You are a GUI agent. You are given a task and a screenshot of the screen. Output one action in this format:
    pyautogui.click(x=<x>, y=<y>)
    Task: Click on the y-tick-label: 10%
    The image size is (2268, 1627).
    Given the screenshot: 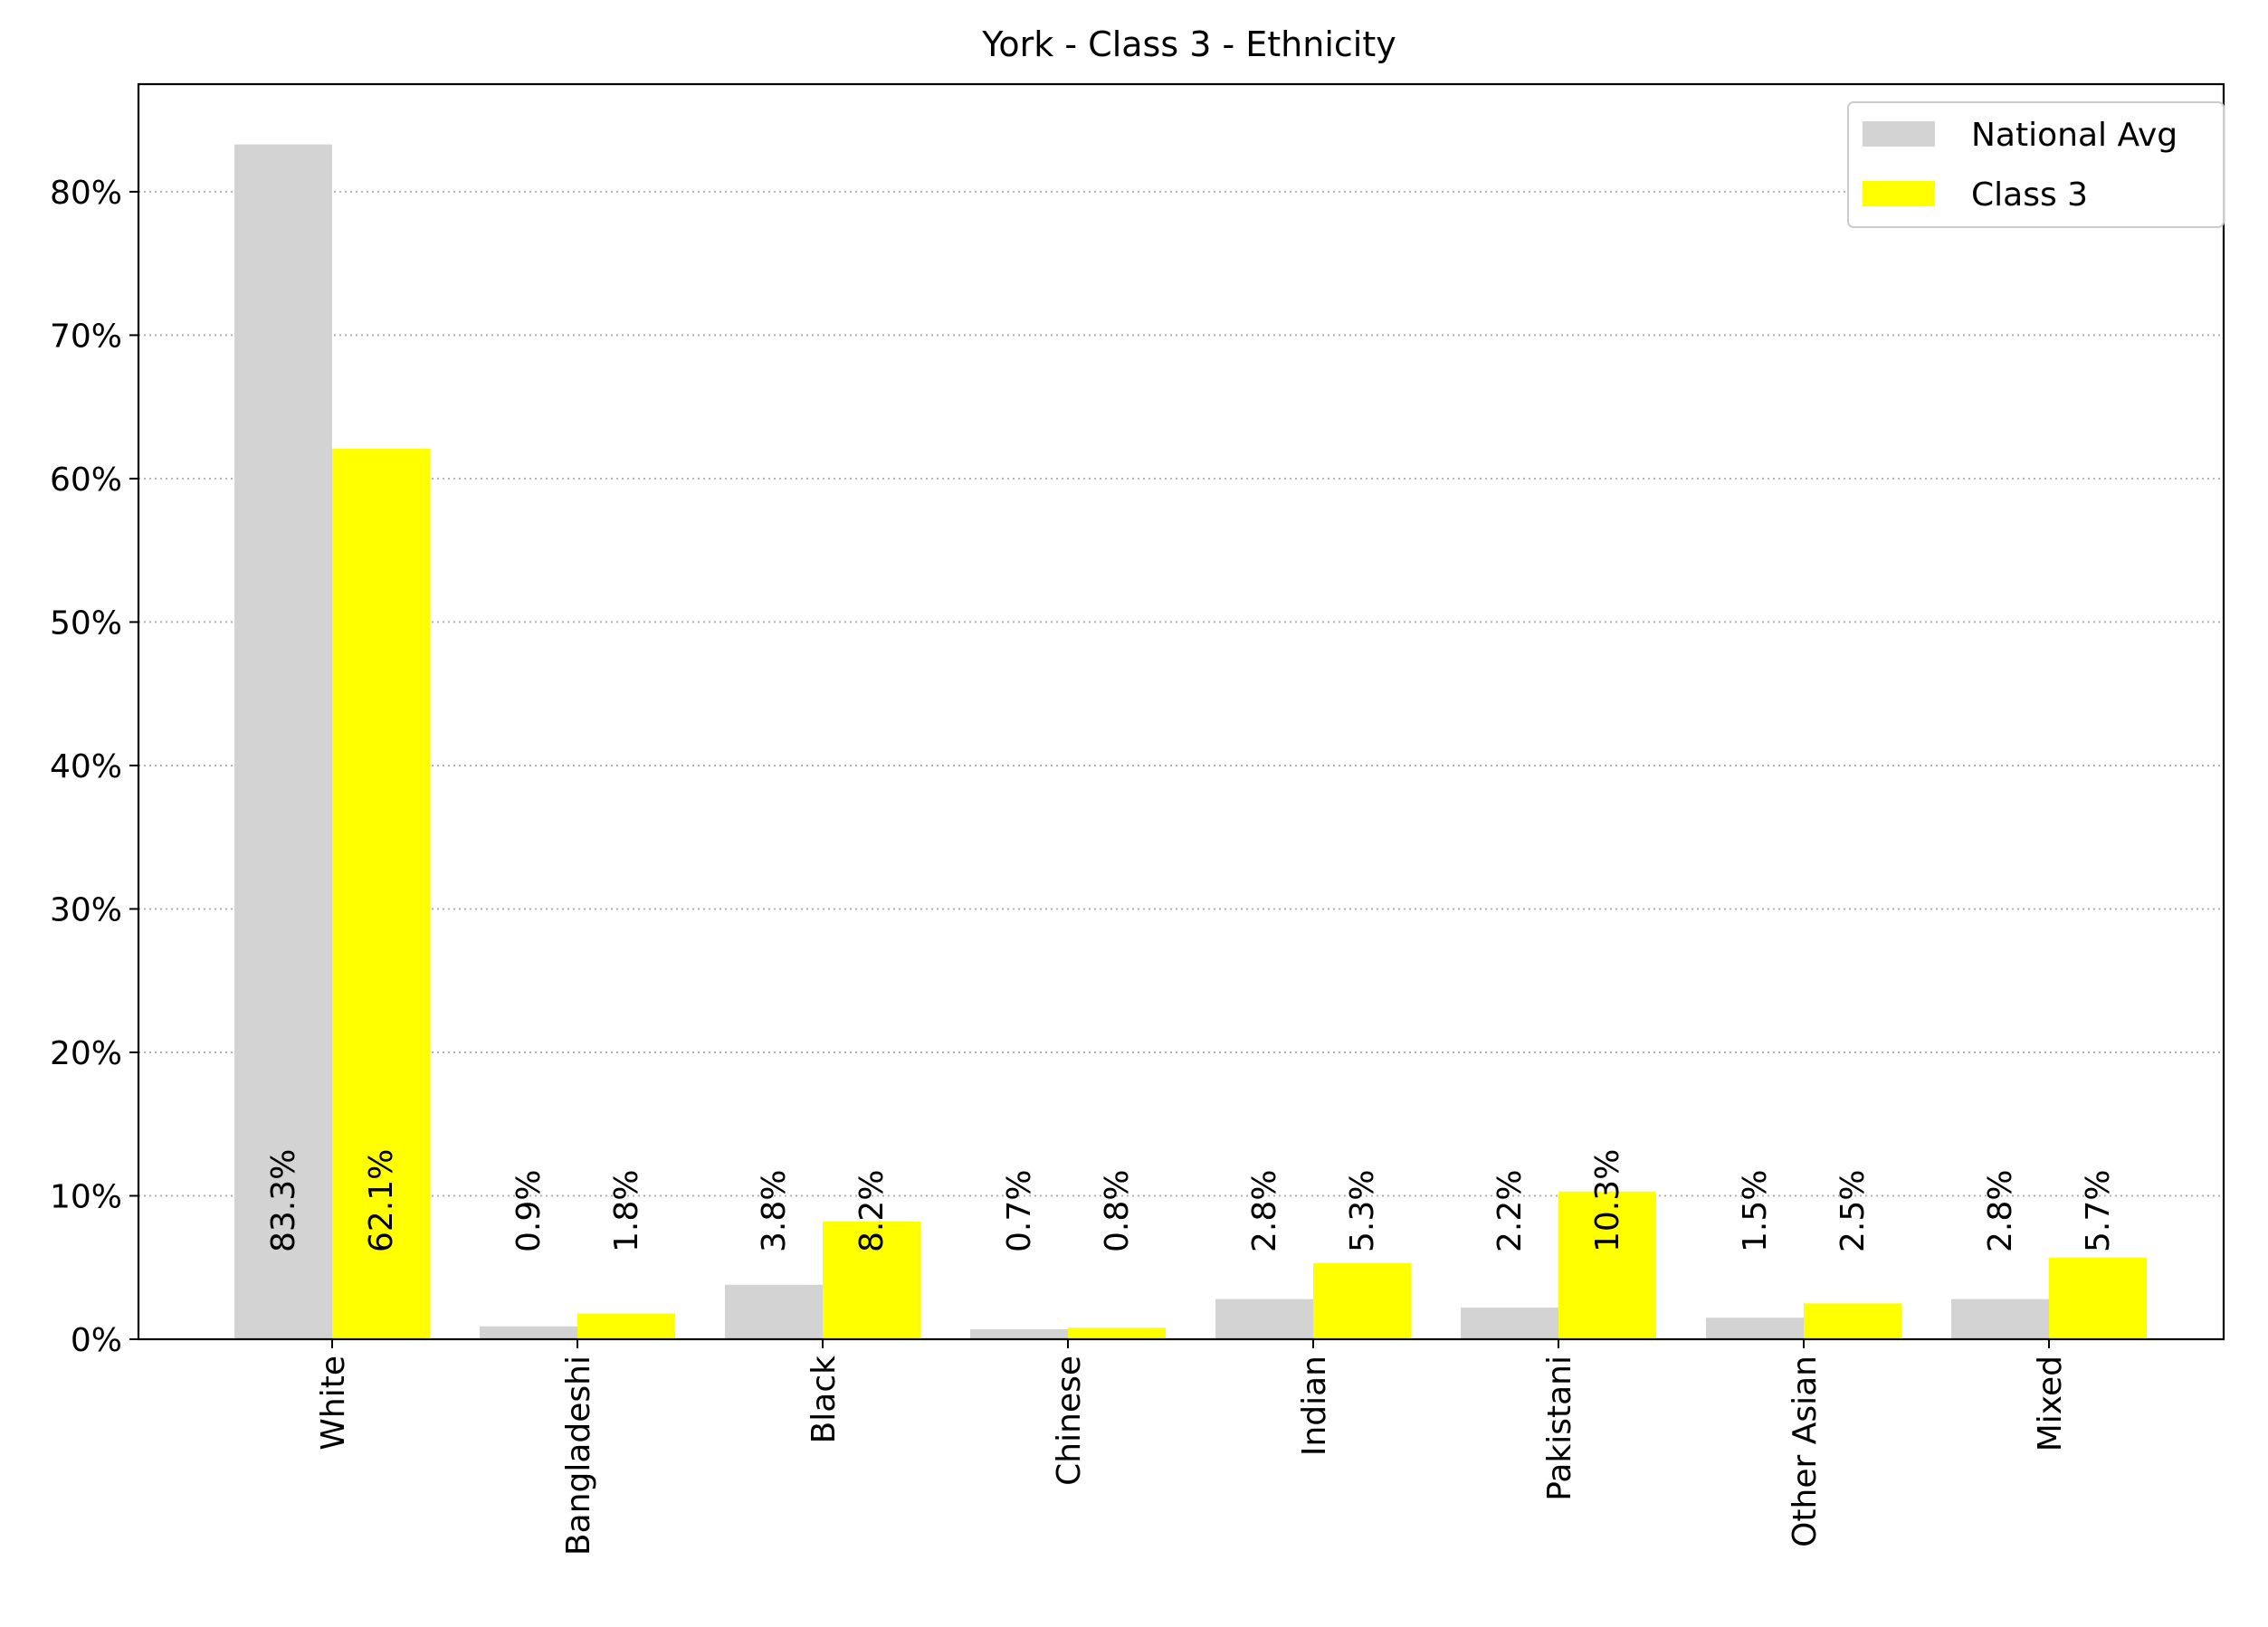 What is the action you would take?
    pyautogui.click(x=86, y=1197)
    